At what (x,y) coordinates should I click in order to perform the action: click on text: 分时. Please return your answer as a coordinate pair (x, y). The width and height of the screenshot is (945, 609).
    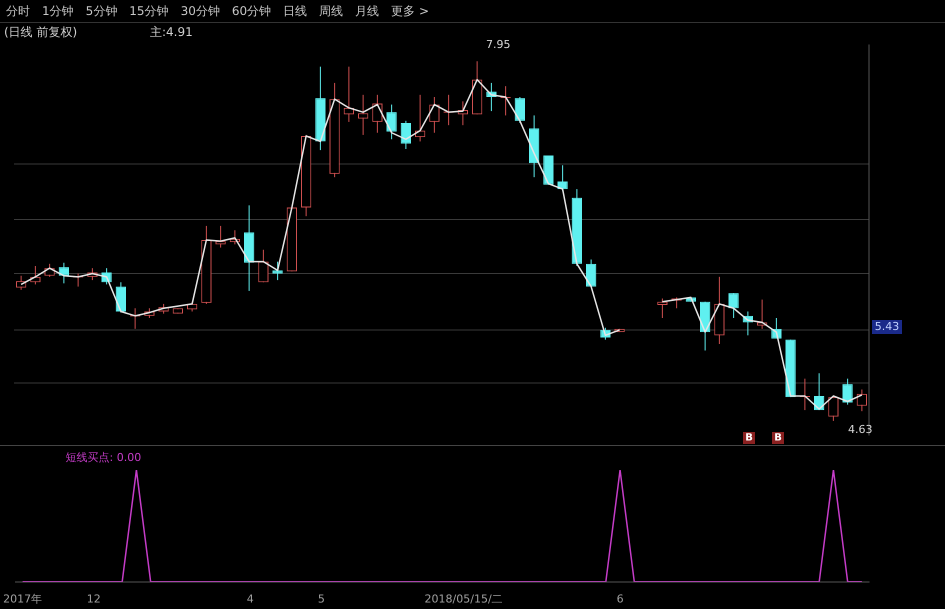
    Looking at the image, I should click on (18, 11).